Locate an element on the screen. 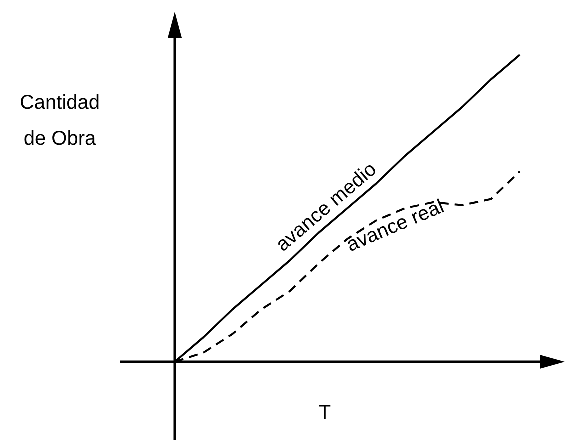 This screenshot has width=575, height=447. x-axis-title: T is located at coordinates (325, 413).